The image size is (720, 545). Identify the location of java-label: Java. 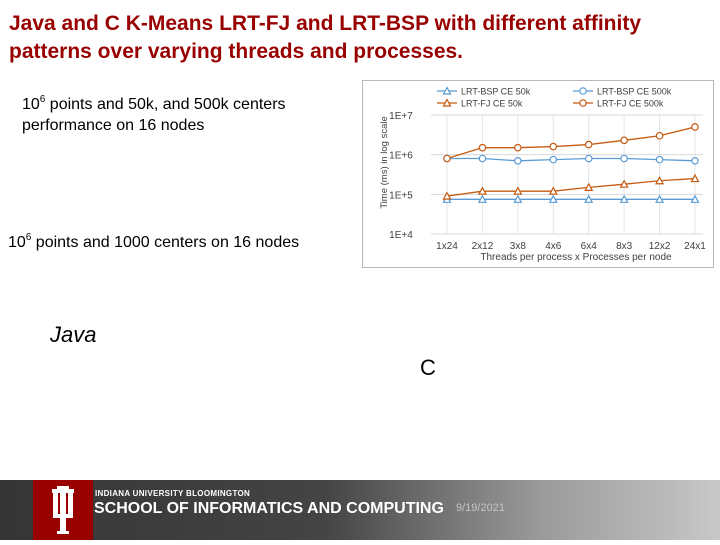
(73, 334).